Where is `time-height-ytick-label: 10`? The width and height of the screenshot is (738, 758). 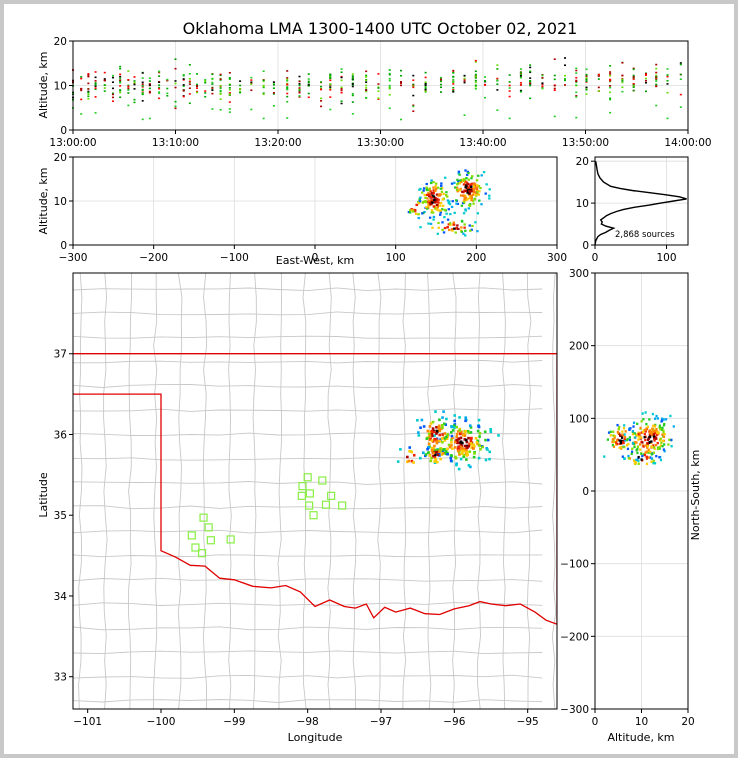 time-height-ytick-label: 10 is located at coordinates (60, 87).